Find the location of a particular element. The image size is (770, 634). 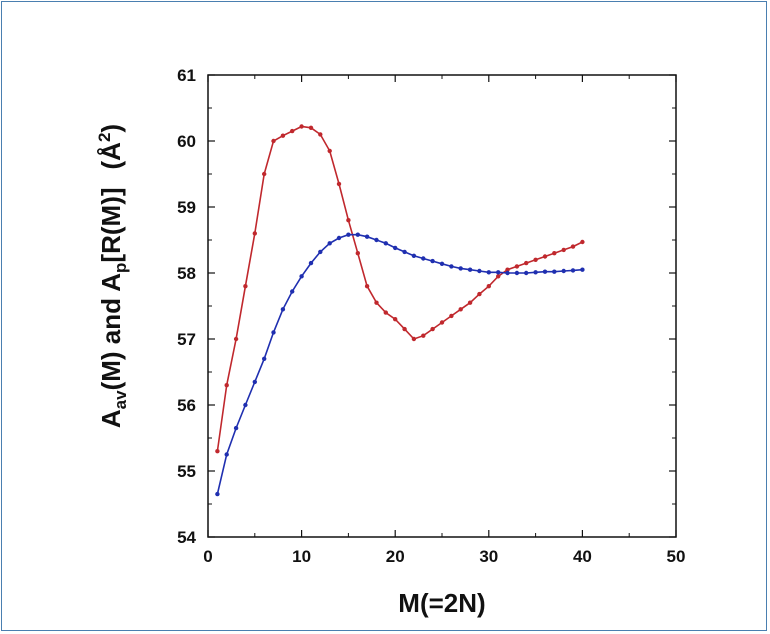

y-tick-label: 59 is located at coordinates (186, 207).